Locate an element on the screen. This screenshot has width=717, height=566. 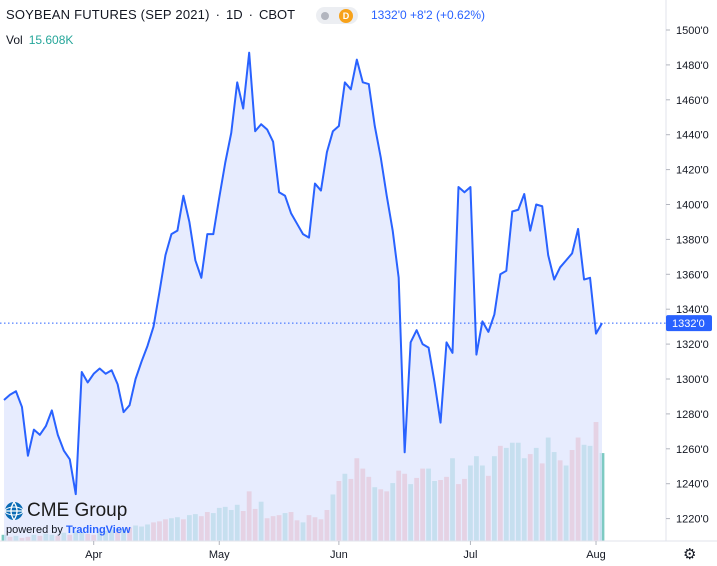
volume-legend: Vol 15.608K is located at coordinates (39, 40).